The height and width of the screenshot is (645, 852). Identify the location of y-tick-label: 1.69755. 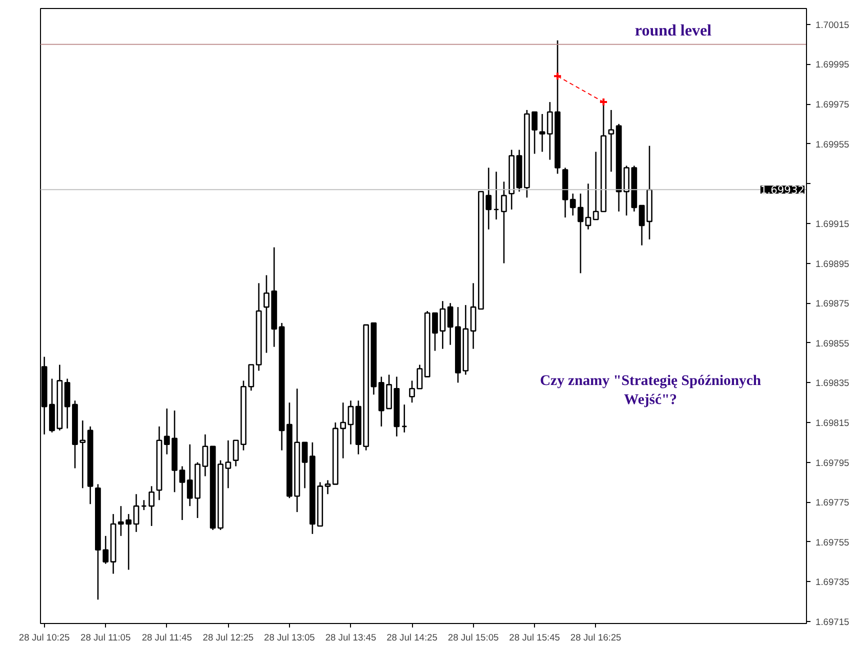
(833, 542).